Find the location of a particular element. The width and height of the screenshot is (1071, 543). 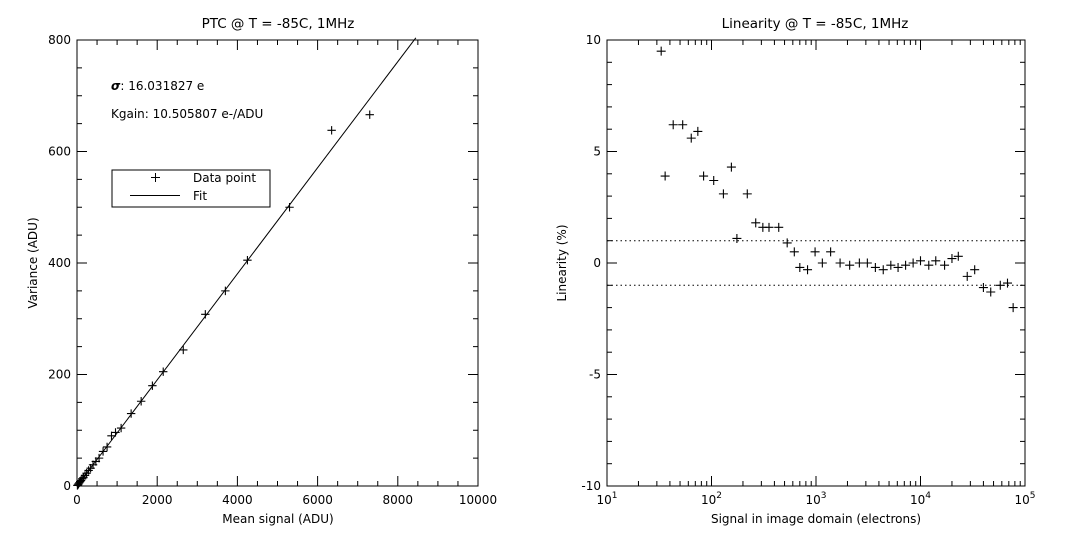

legend-box is located at coordinates (191, 188).